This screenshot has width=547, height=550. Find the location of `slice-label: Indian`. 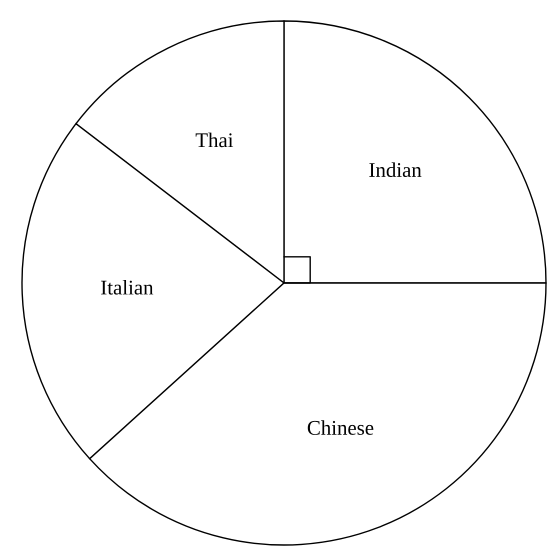

slice-label: Indian is located at coordinates (395, 170).